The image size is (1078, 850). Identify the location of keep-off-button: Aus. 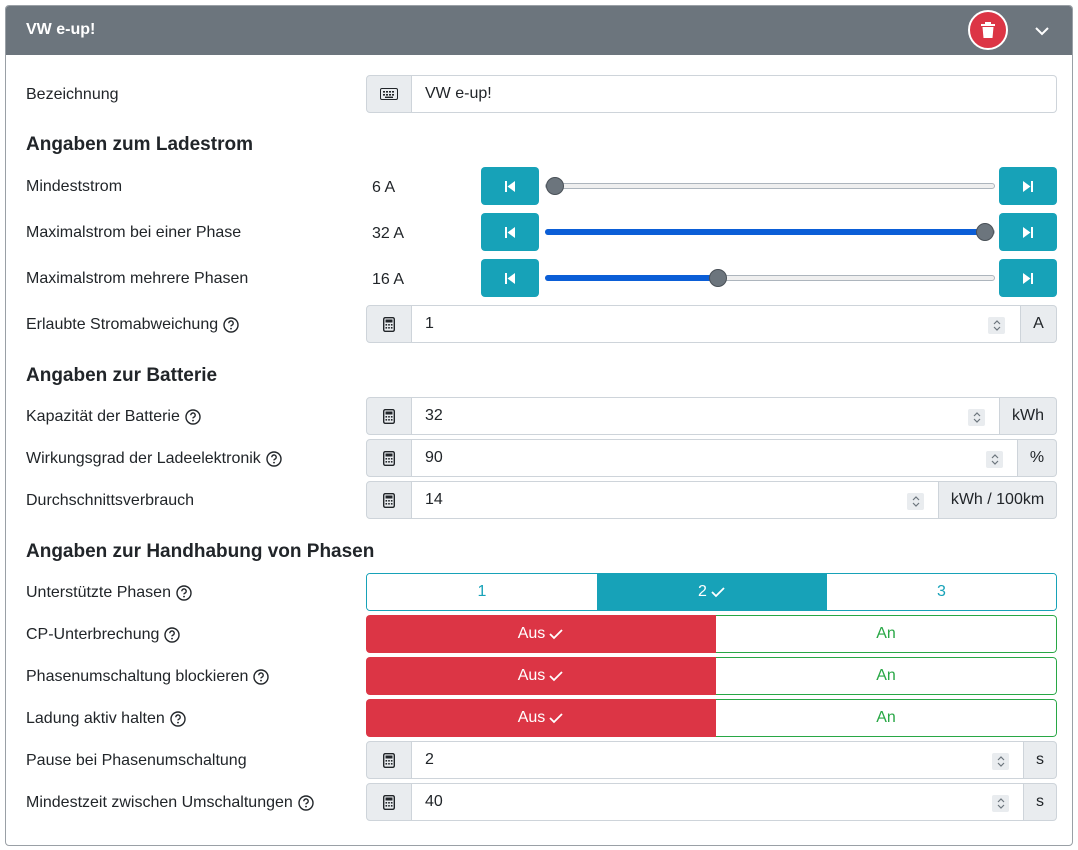
(541, 718).